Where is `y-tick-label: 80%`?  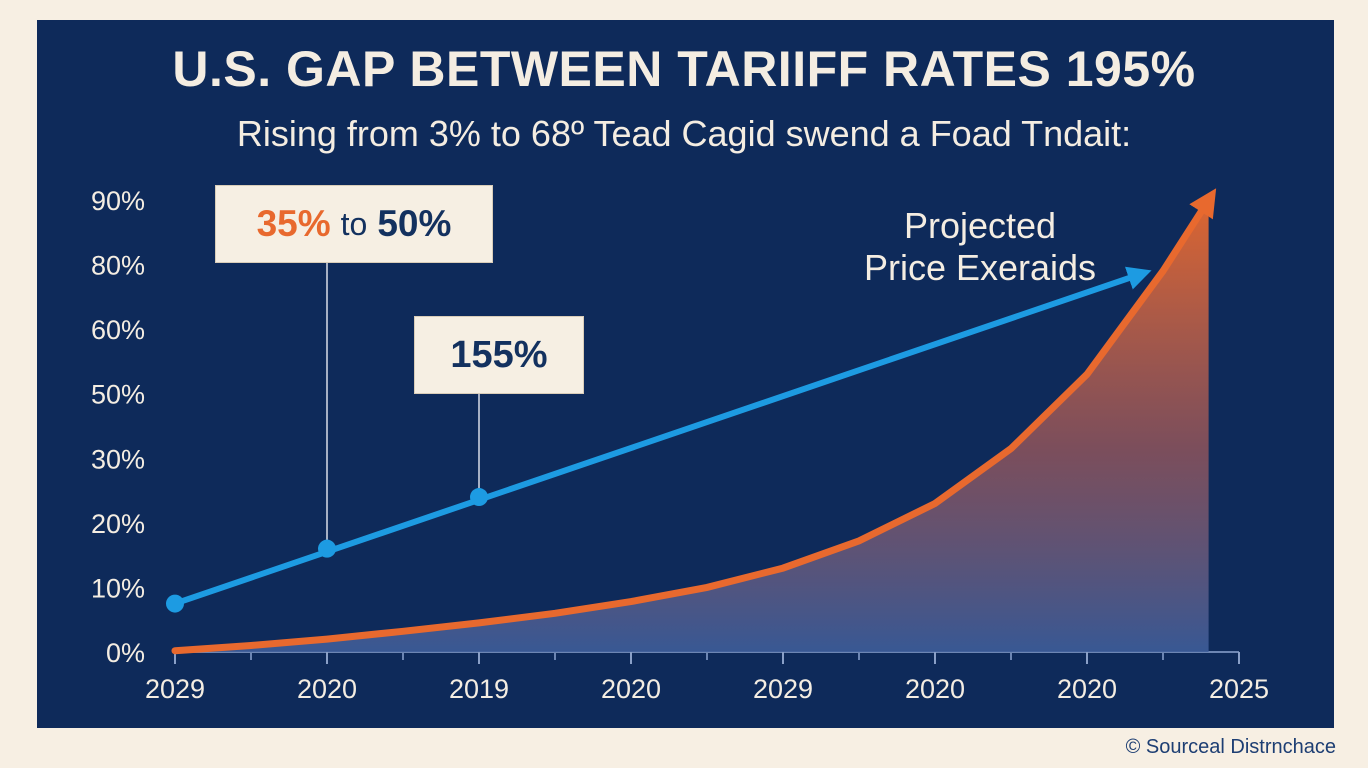
y-tick-label: 80% is located at coordinates (118, 266).